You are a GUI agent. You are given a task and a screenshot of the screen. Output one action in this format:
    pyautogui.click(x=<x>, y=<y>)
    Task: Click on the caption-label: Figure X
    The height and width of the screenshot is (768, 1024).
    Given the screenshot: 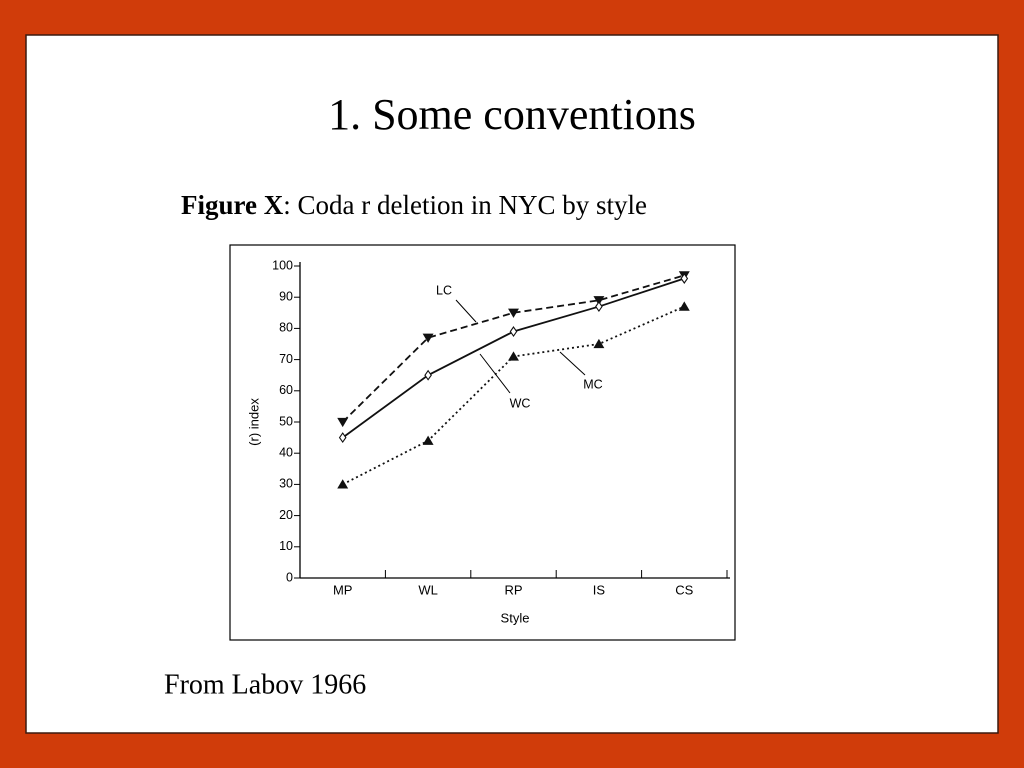 What is the action you would take?
    pyautogui.click(x=232, y=205)
    